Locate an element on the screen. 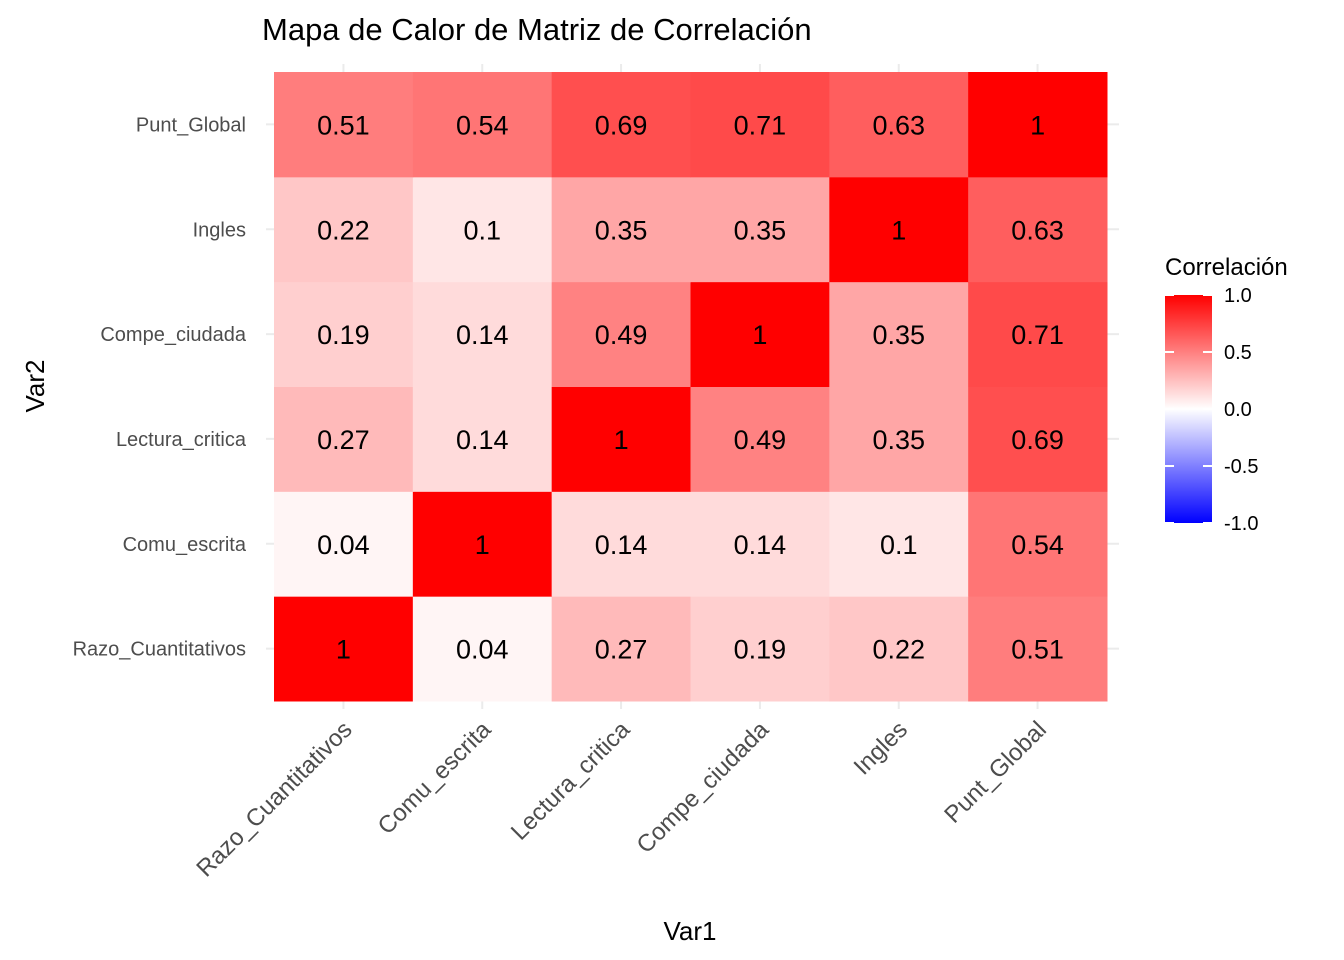 The height and width of the screenshot is (960, 1344). legend-tick-label: -1.0 is located at coordinates (1241, 524).